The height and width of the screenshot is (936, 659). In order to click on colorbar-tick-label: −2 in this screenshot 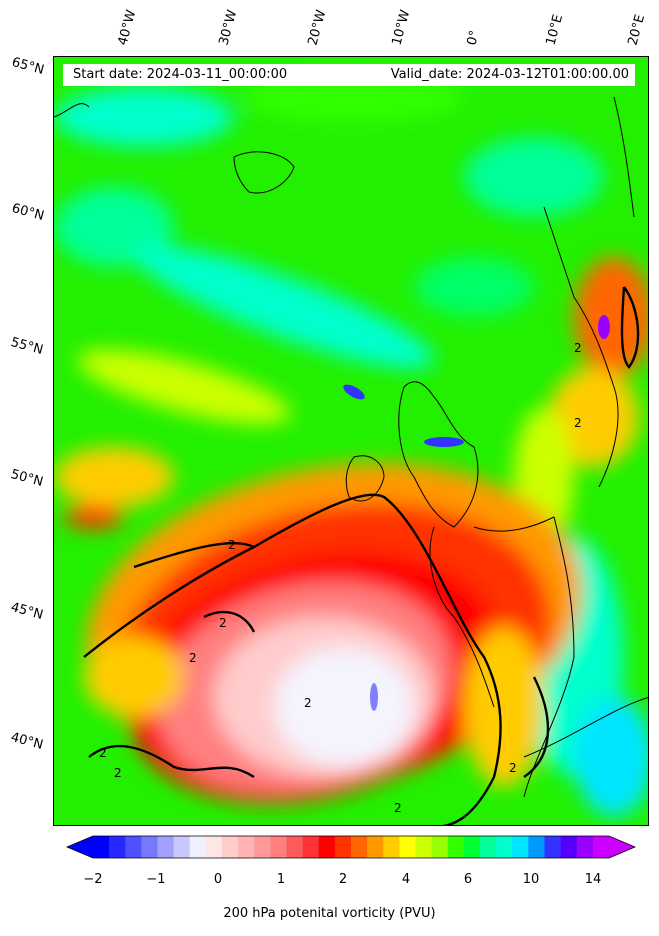, I will do `click(93, 879)`.